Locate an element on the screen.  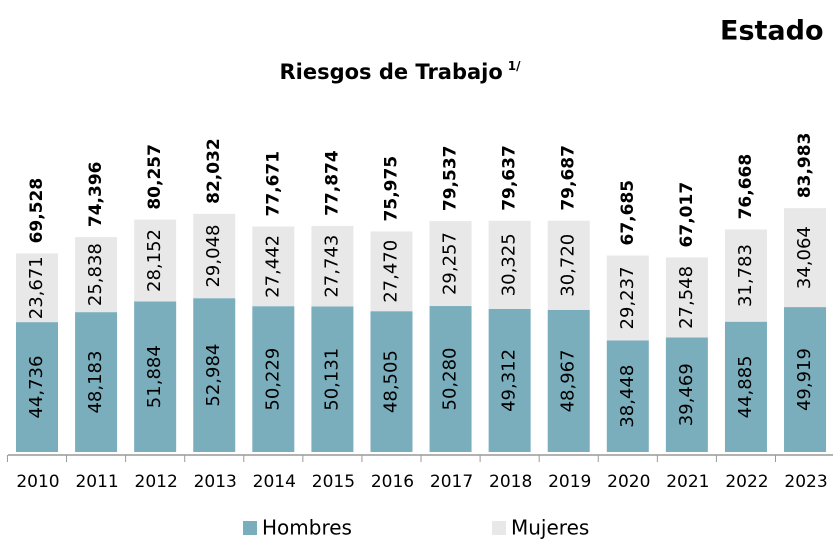
segment-label: 44,885 is located at coordinates (745, 386).